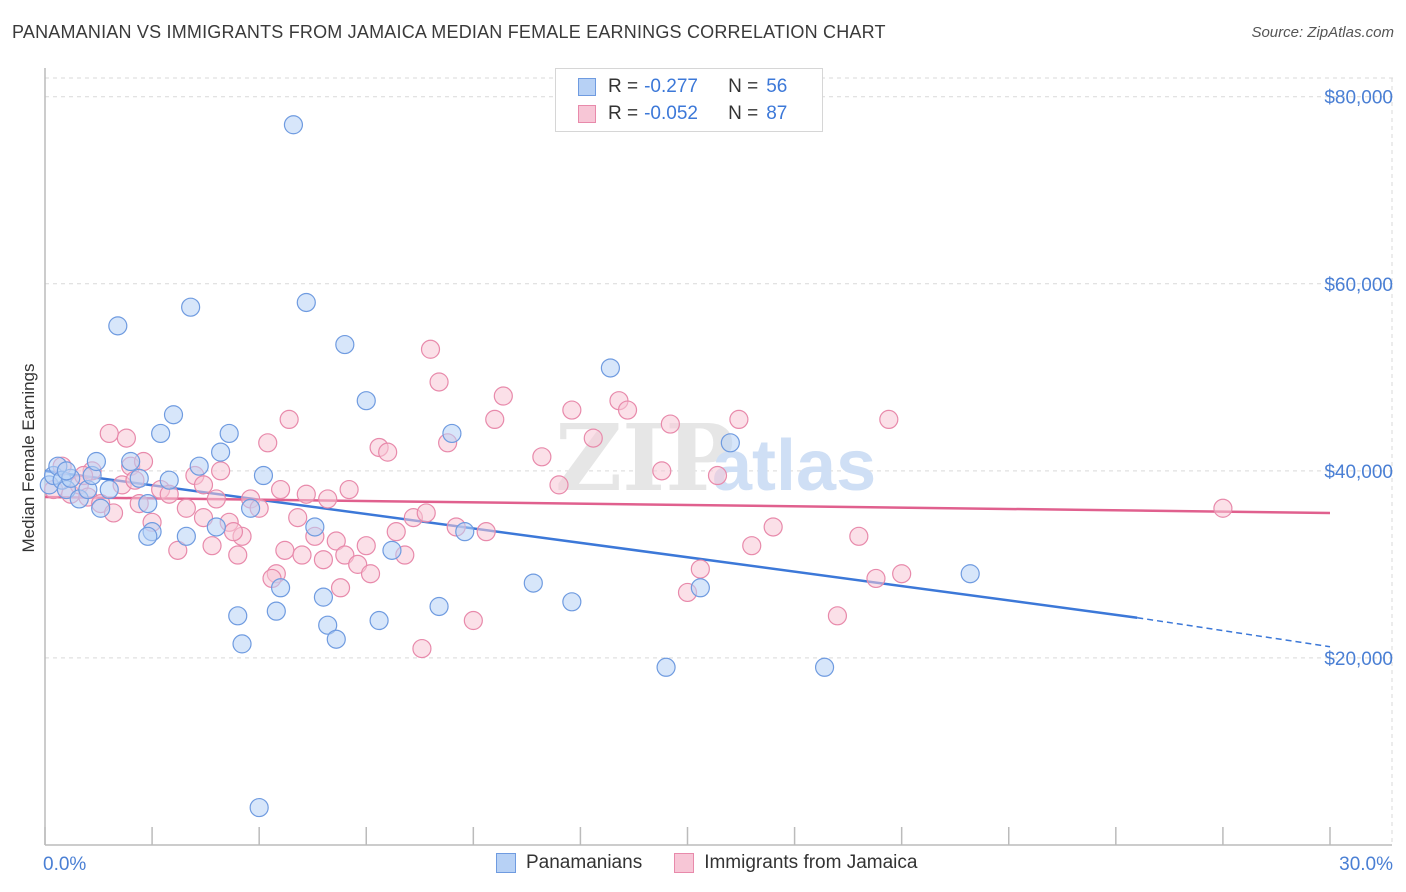 The image size is (1406, 892). What do you see at coordinates (777, 113) in the screenshot?
I see `n-value: 87` at bounding box center [777, 113].